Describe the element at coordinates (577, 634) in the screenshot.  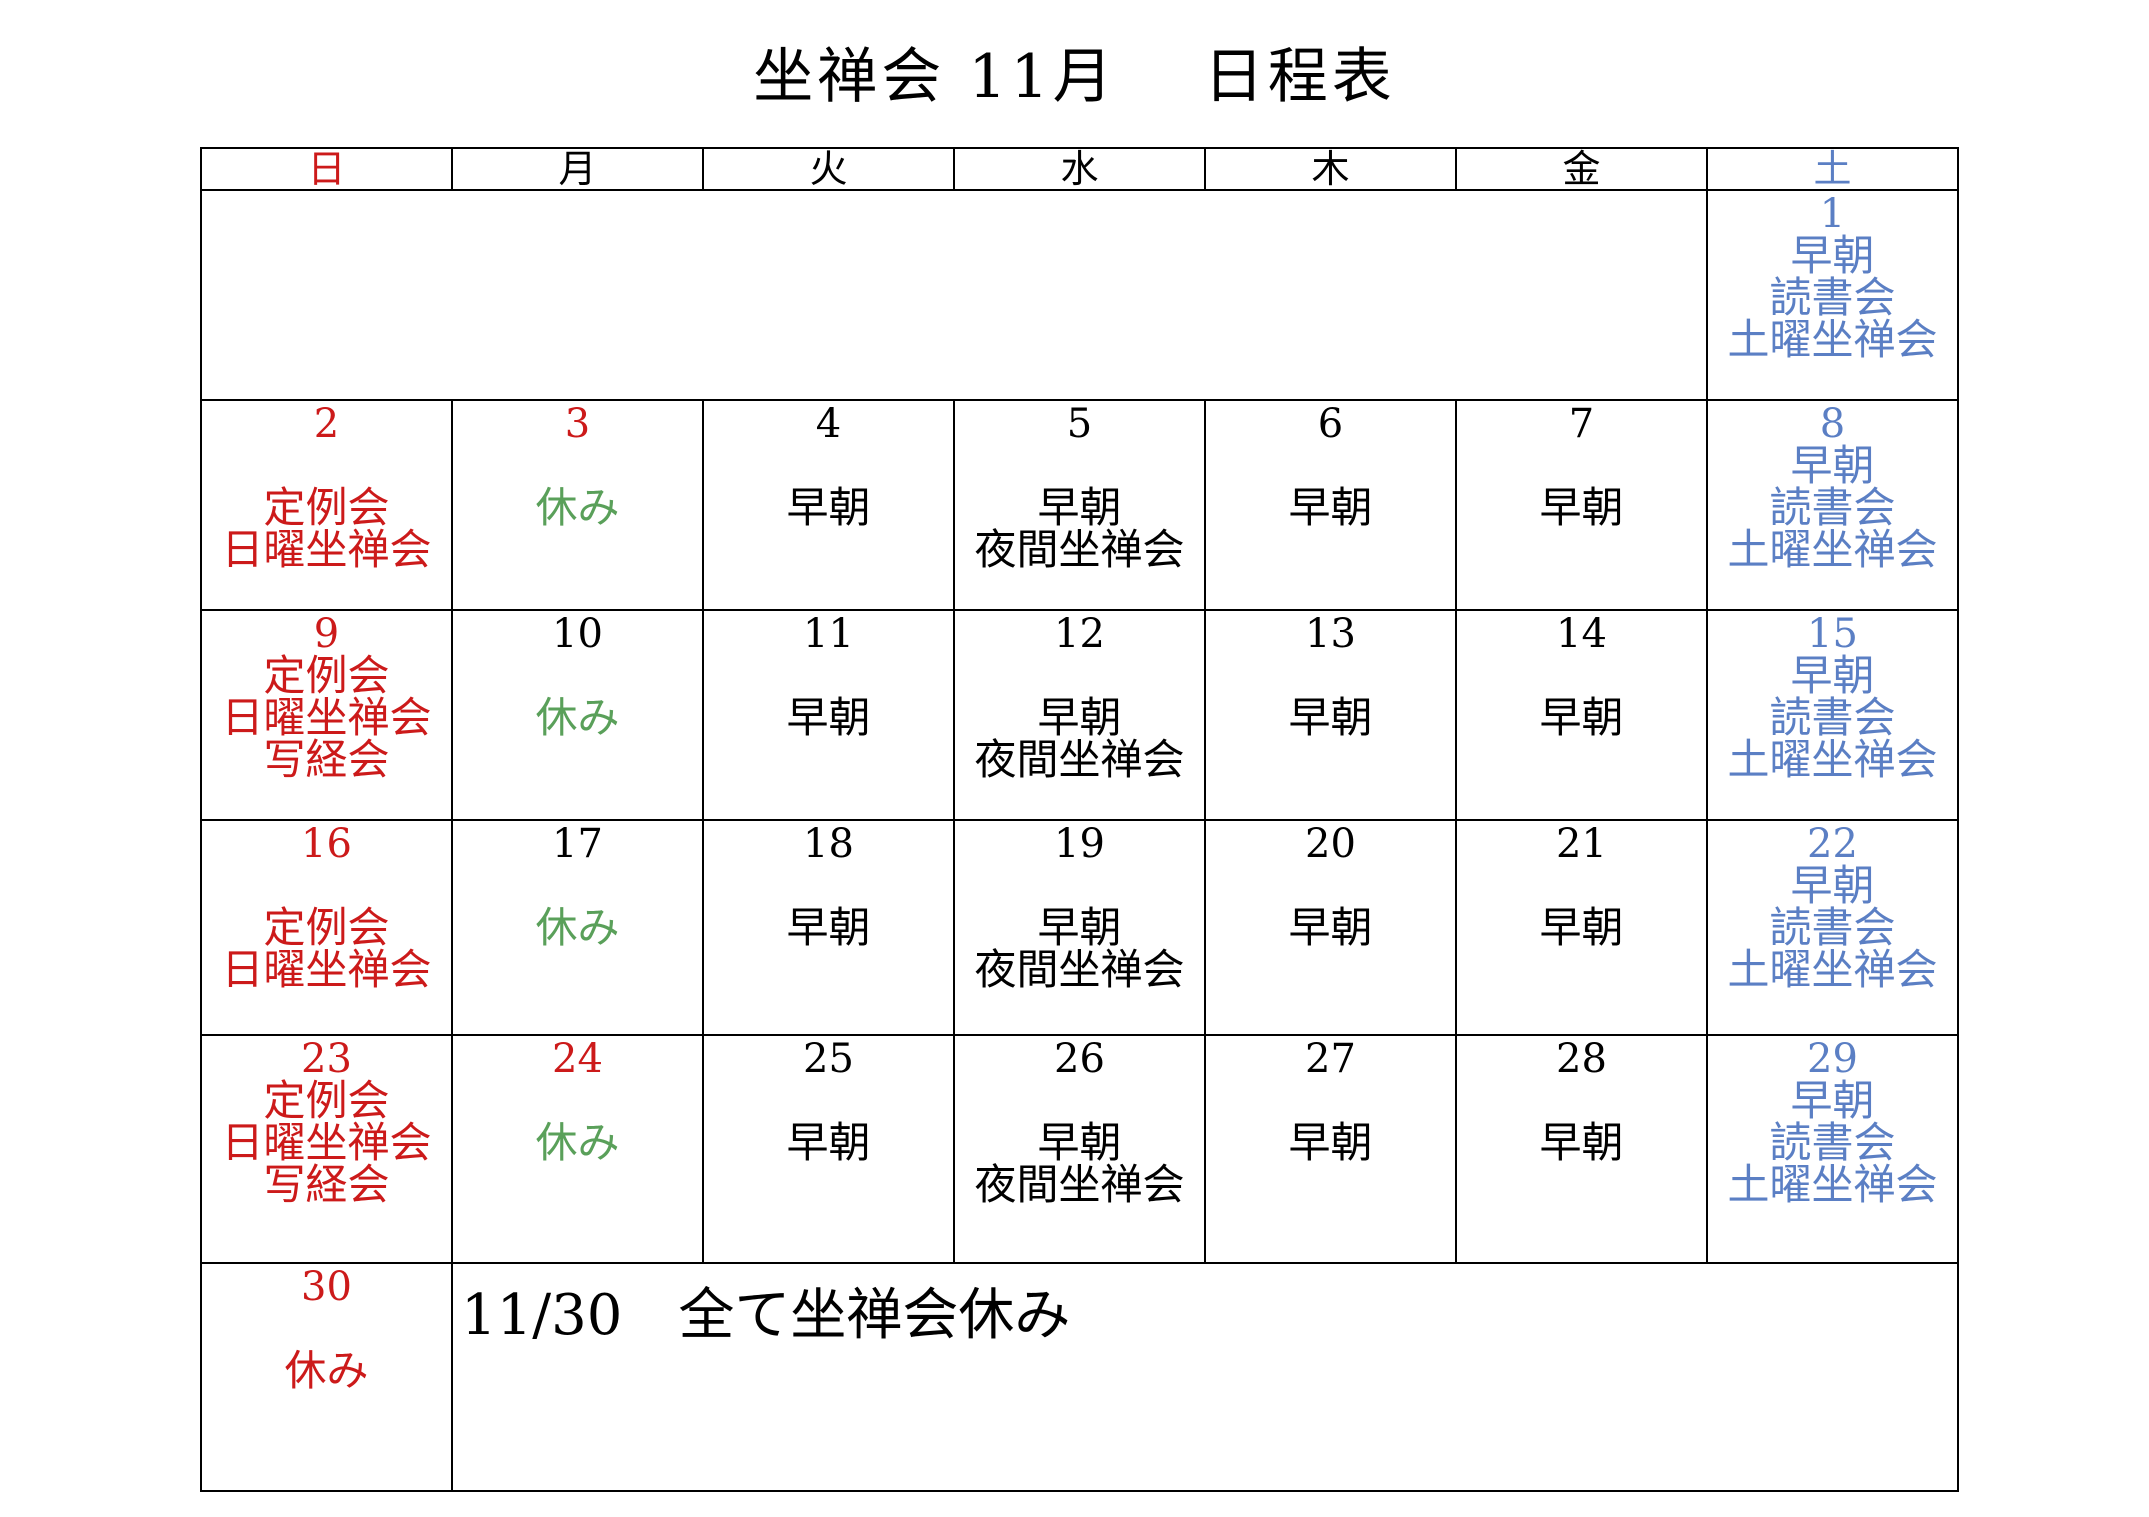
I see `day-number: 10` at that location.